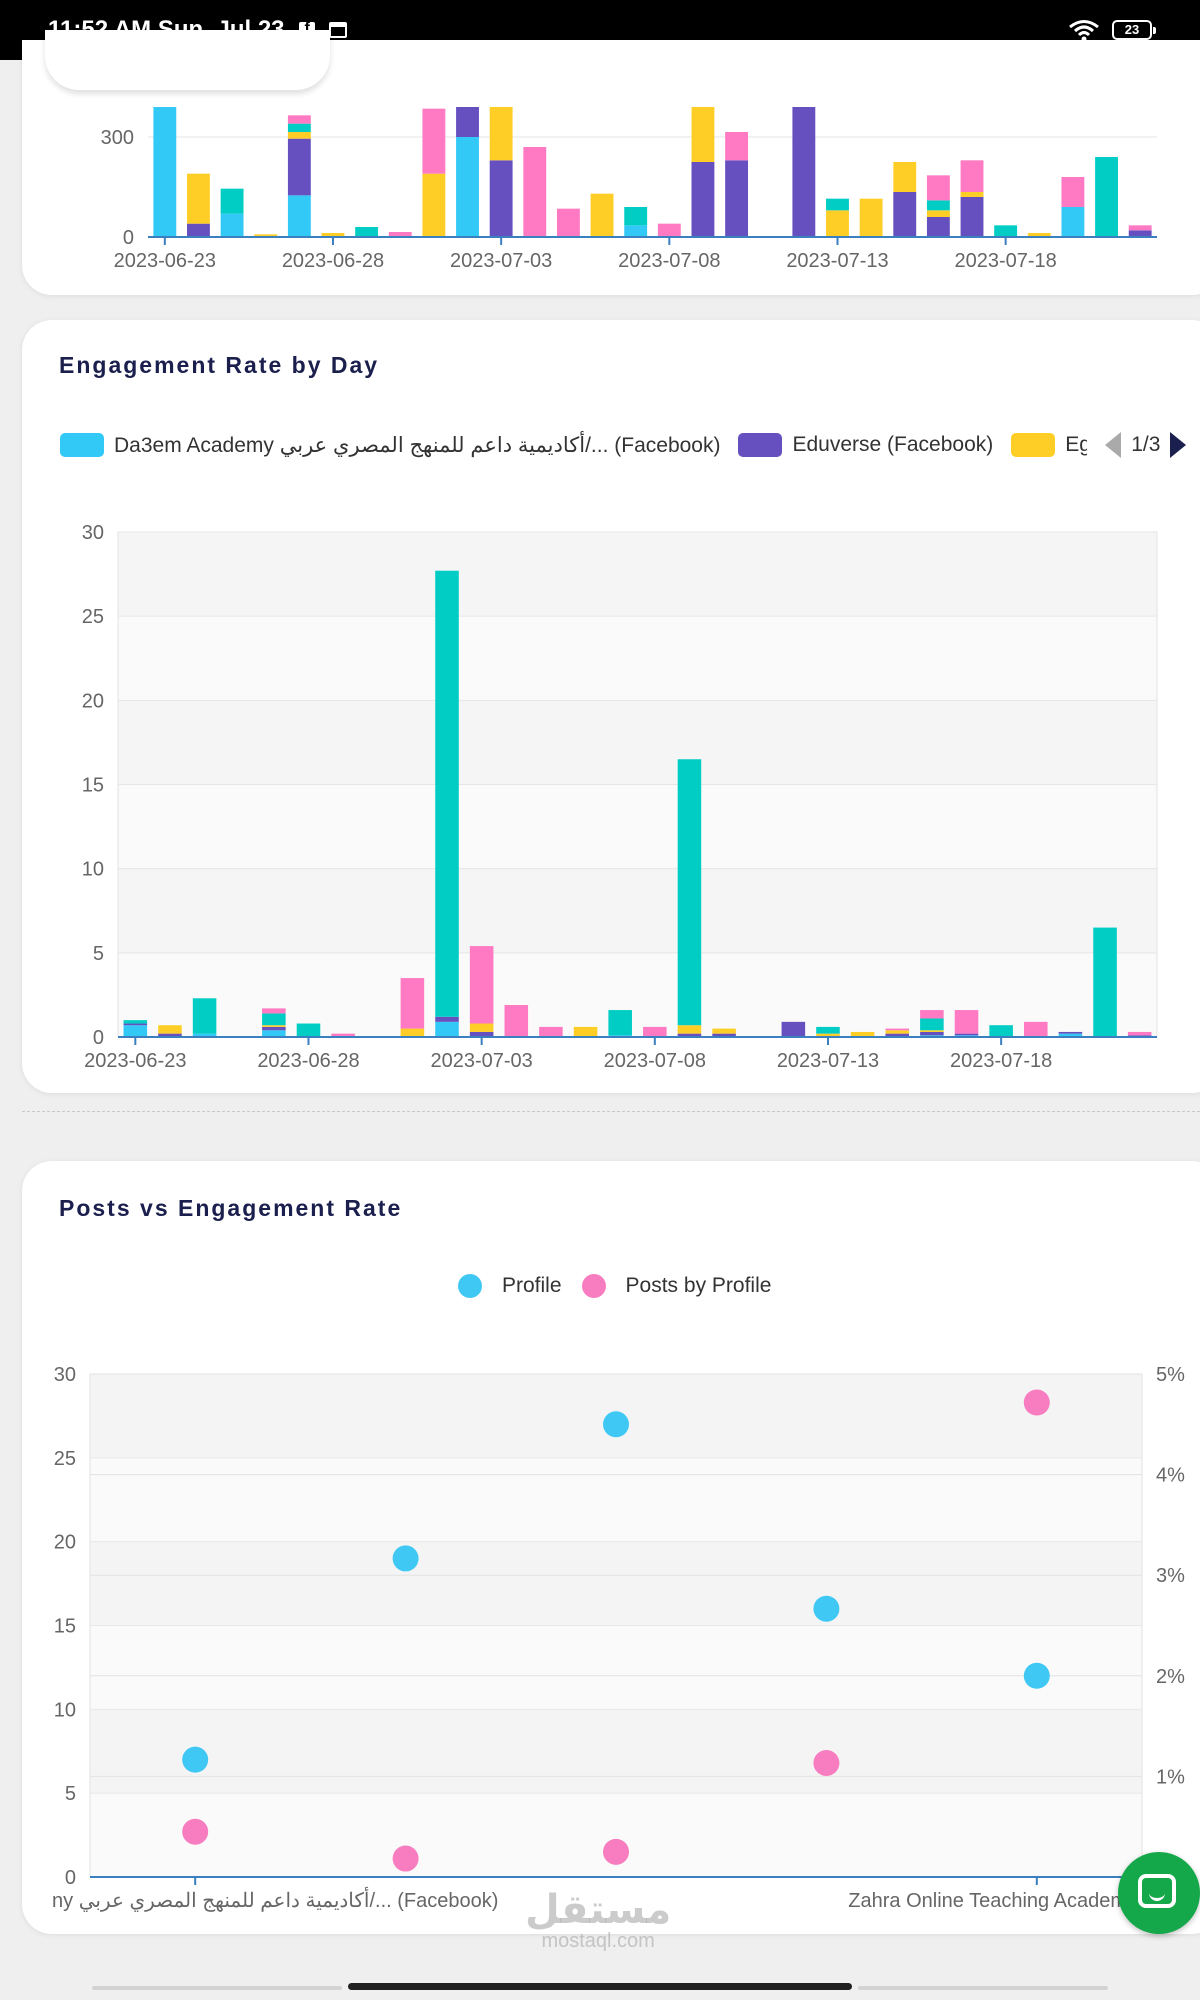 The width and height of the screenshot is (1200, 2000). I want to click on legend-item-eg: Eg, so click(1049, 445).